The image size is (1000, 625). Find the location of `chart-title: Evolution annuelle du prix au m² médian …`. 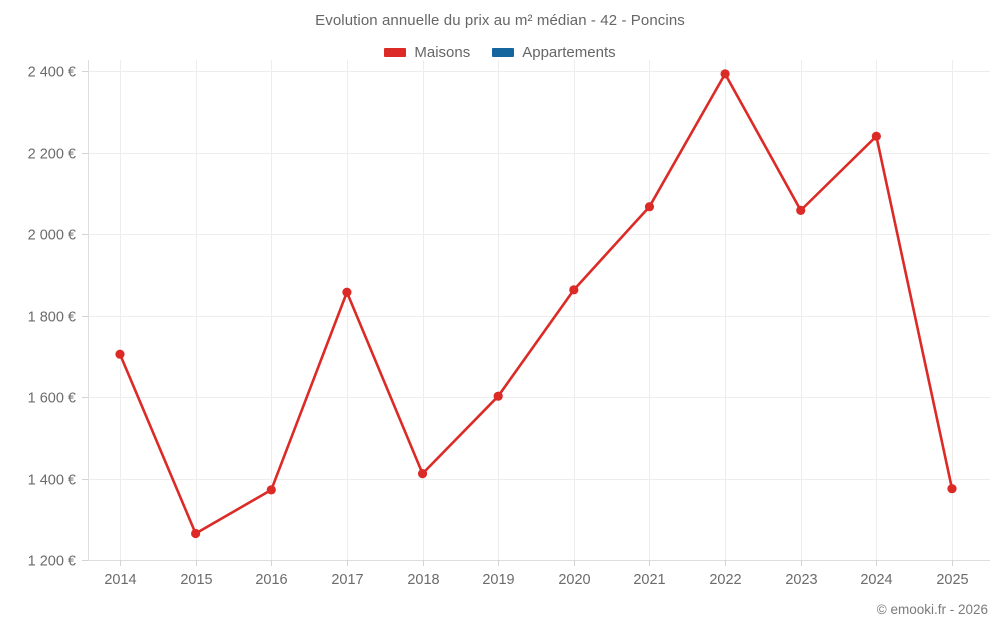

chart-title: Evolution annuelle du prix au m² médian … is located at coordinates (500, 20).